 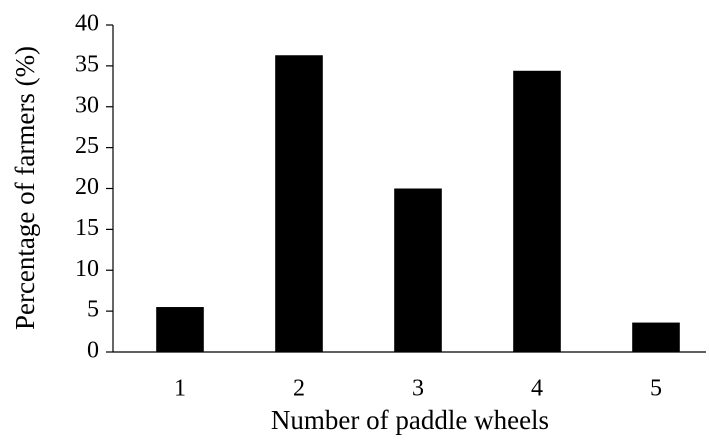 What do you see at coordinates (656, 389) in the screenshot?
I see `x-tick-label: 5` at bounding box center [656, 389].